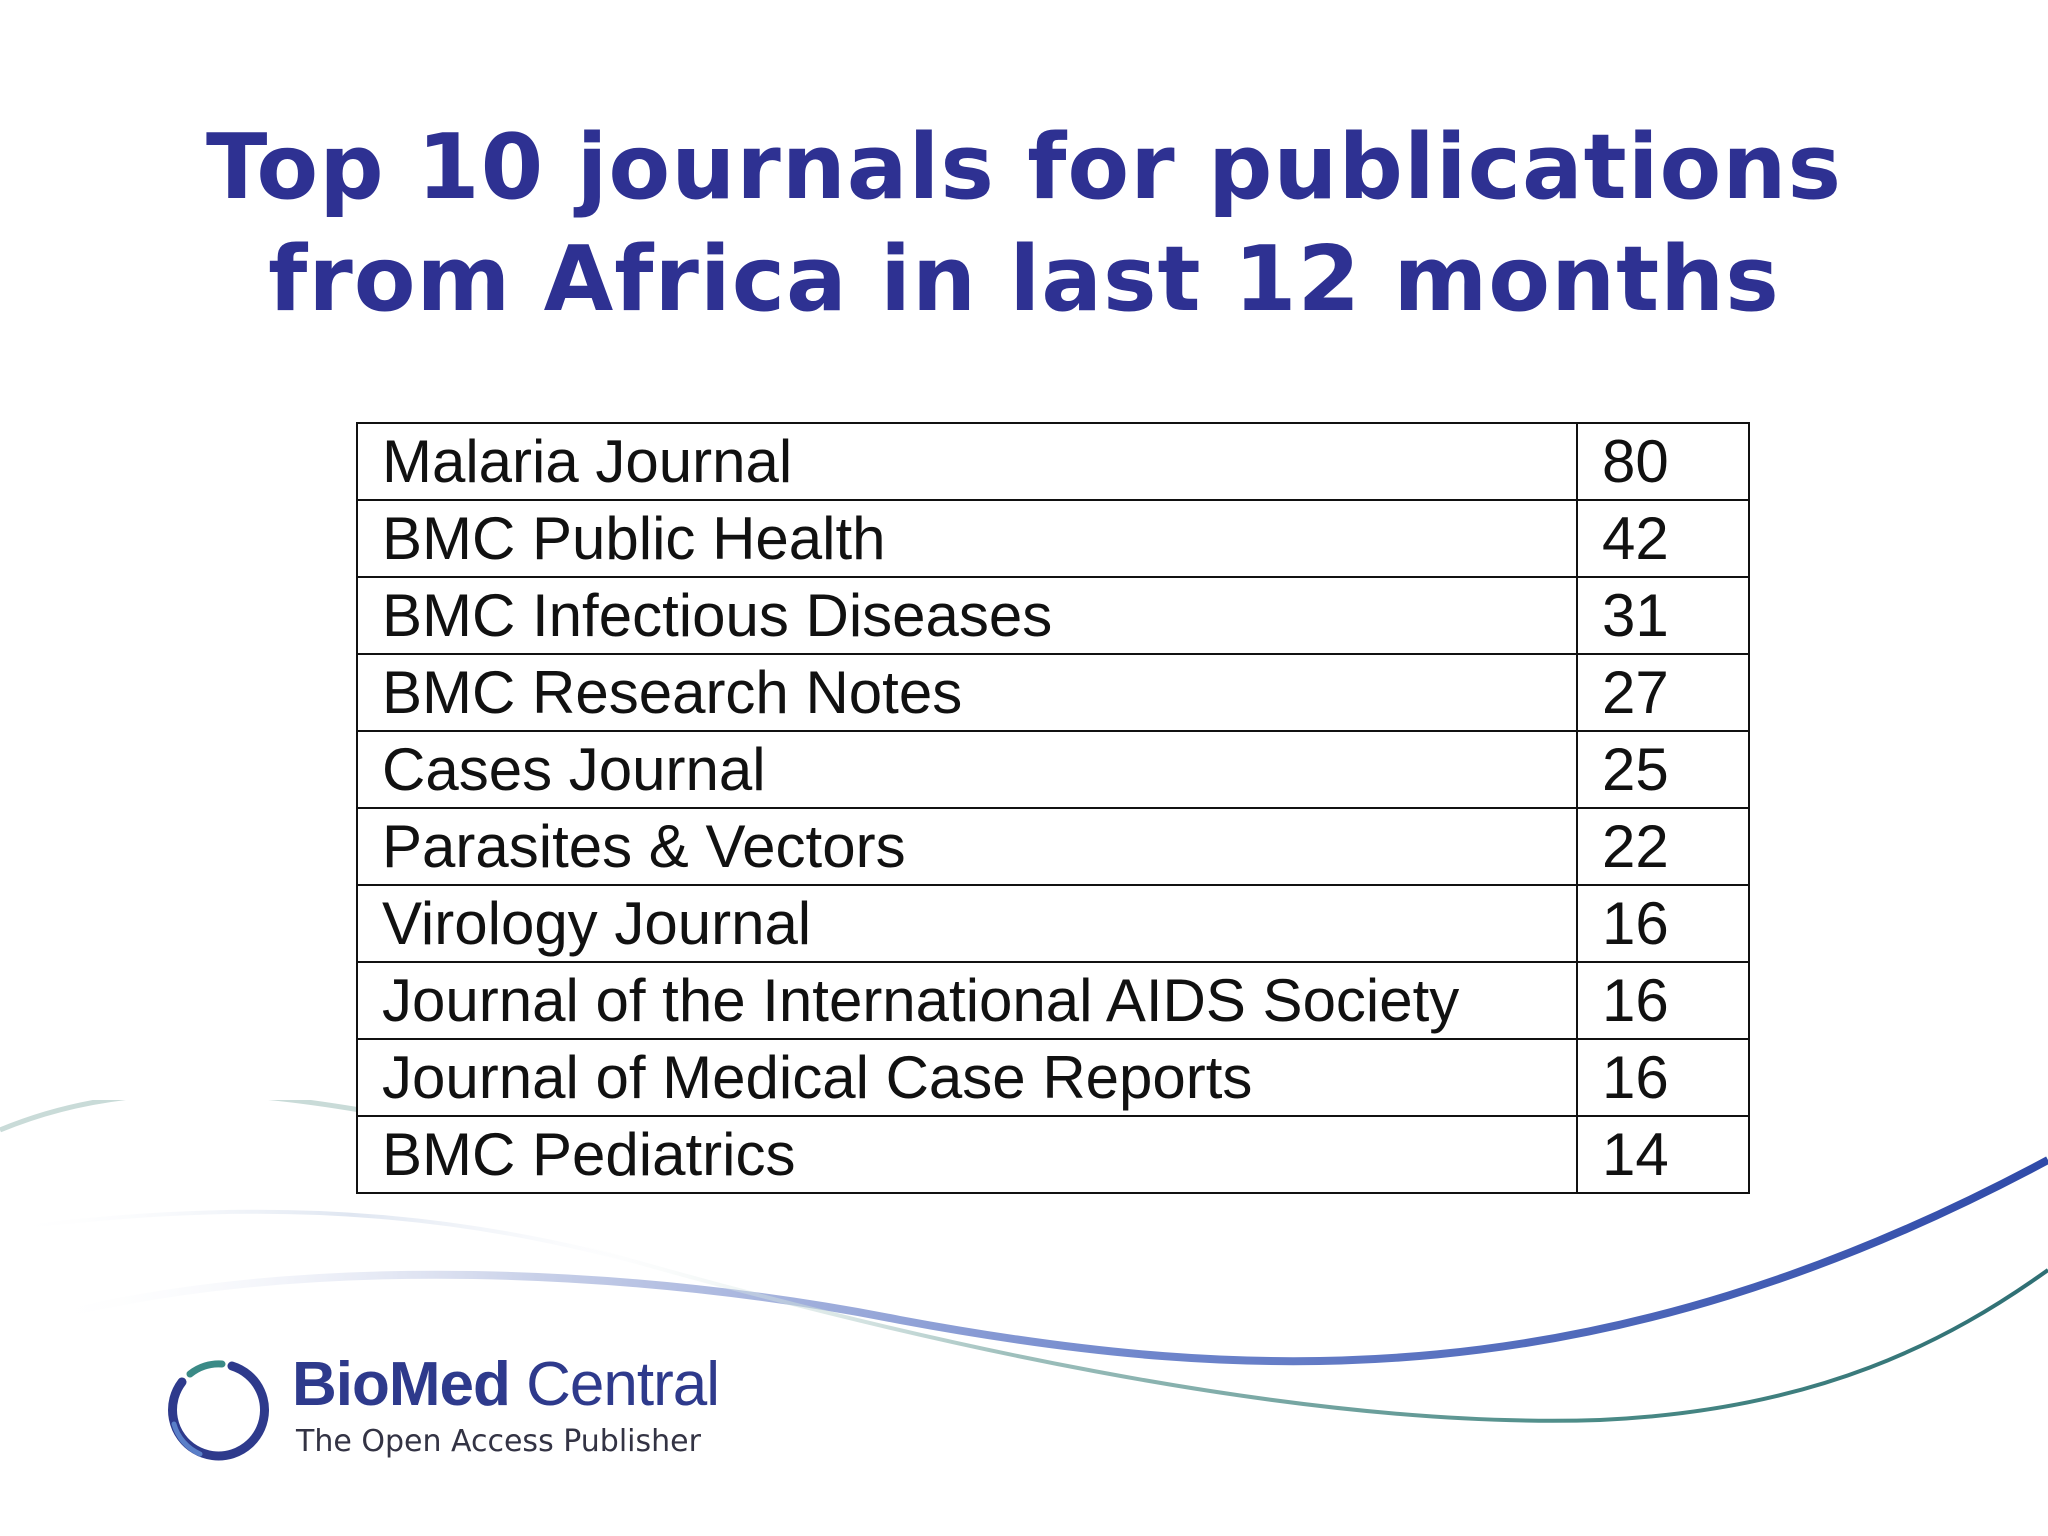 This screenshot has height=1536, width=2048. Describe the element at coordinates (1663, 538) in the screenshot. I see `publication-count-cell: 42` at that location.